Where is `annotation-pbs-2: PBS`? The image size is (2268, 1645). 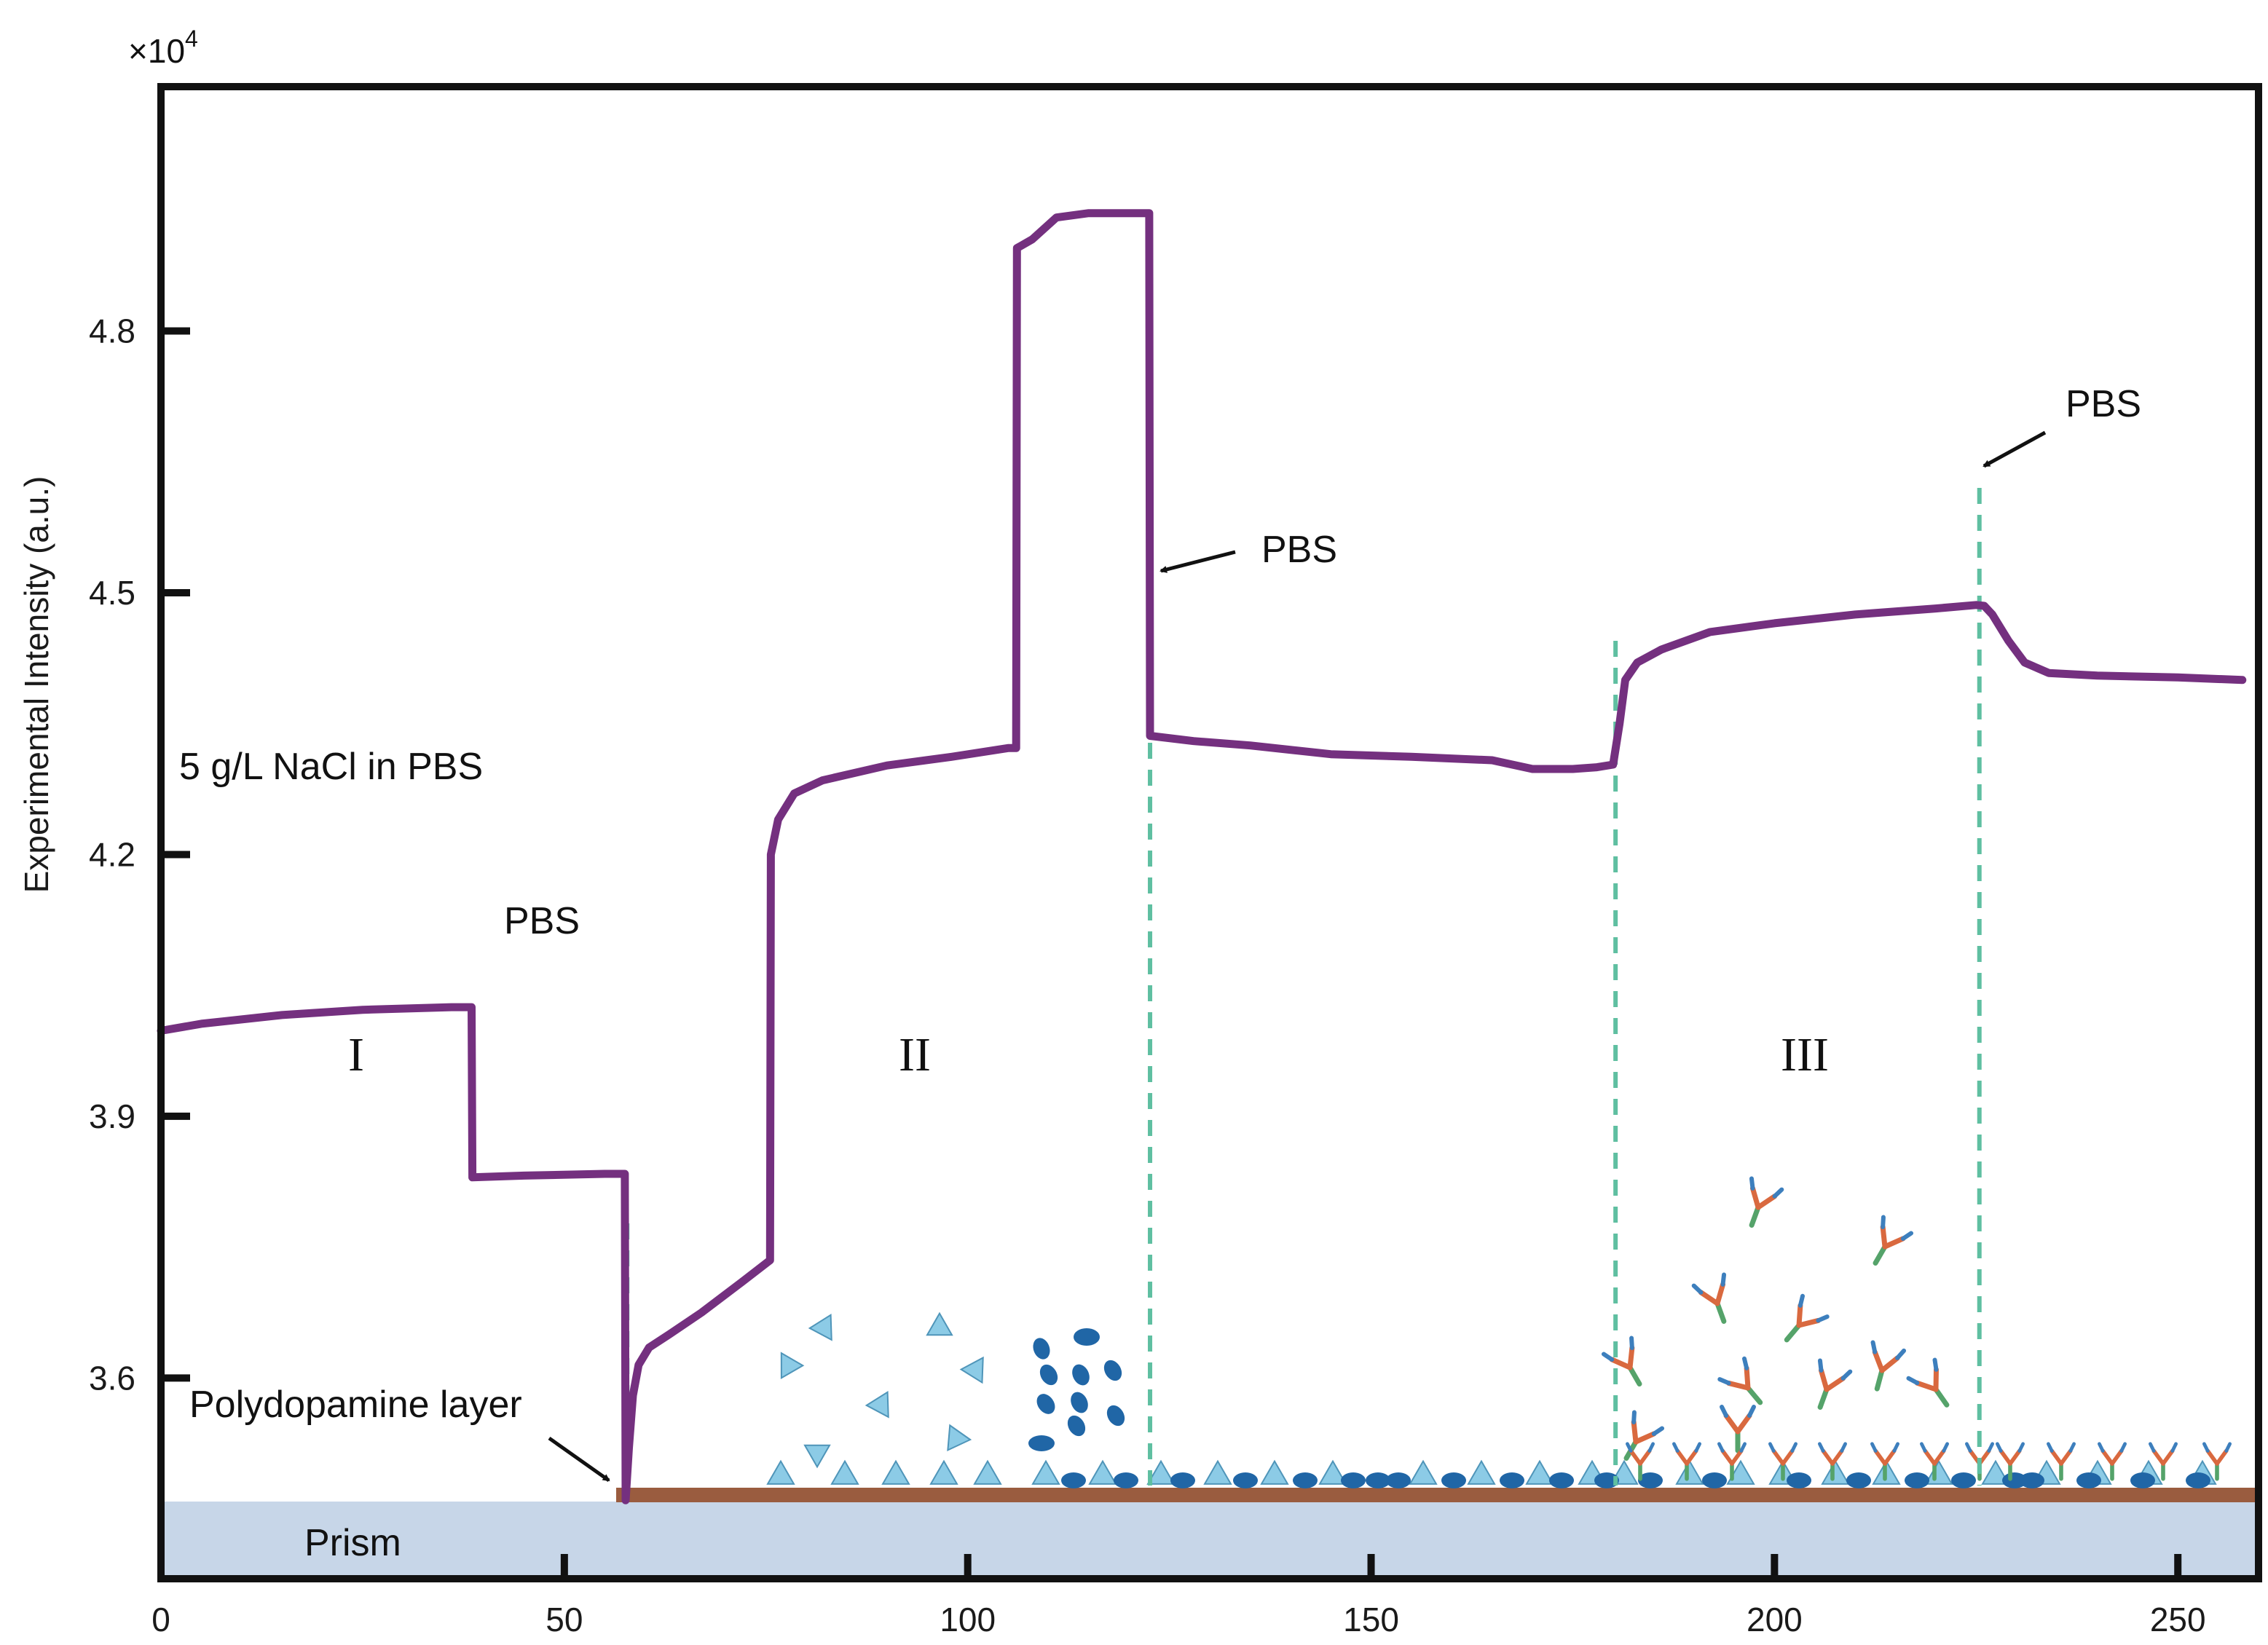 annotation-pbs-2: PBS is located at coordinates (1299, 550).